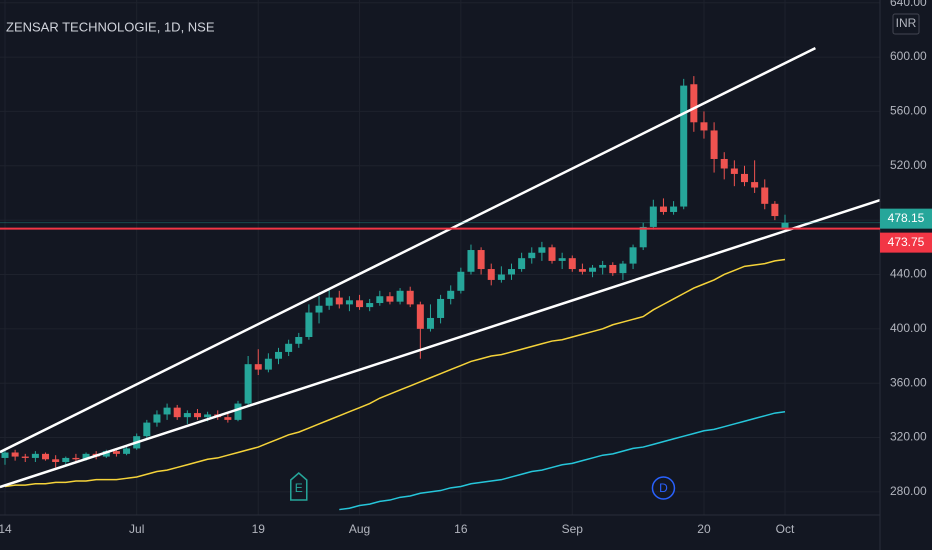 The image size is (932, 550). Describe the element at coordinates (785, 529) in the screenshot. I see `x-tick-label: Oct` at that location.